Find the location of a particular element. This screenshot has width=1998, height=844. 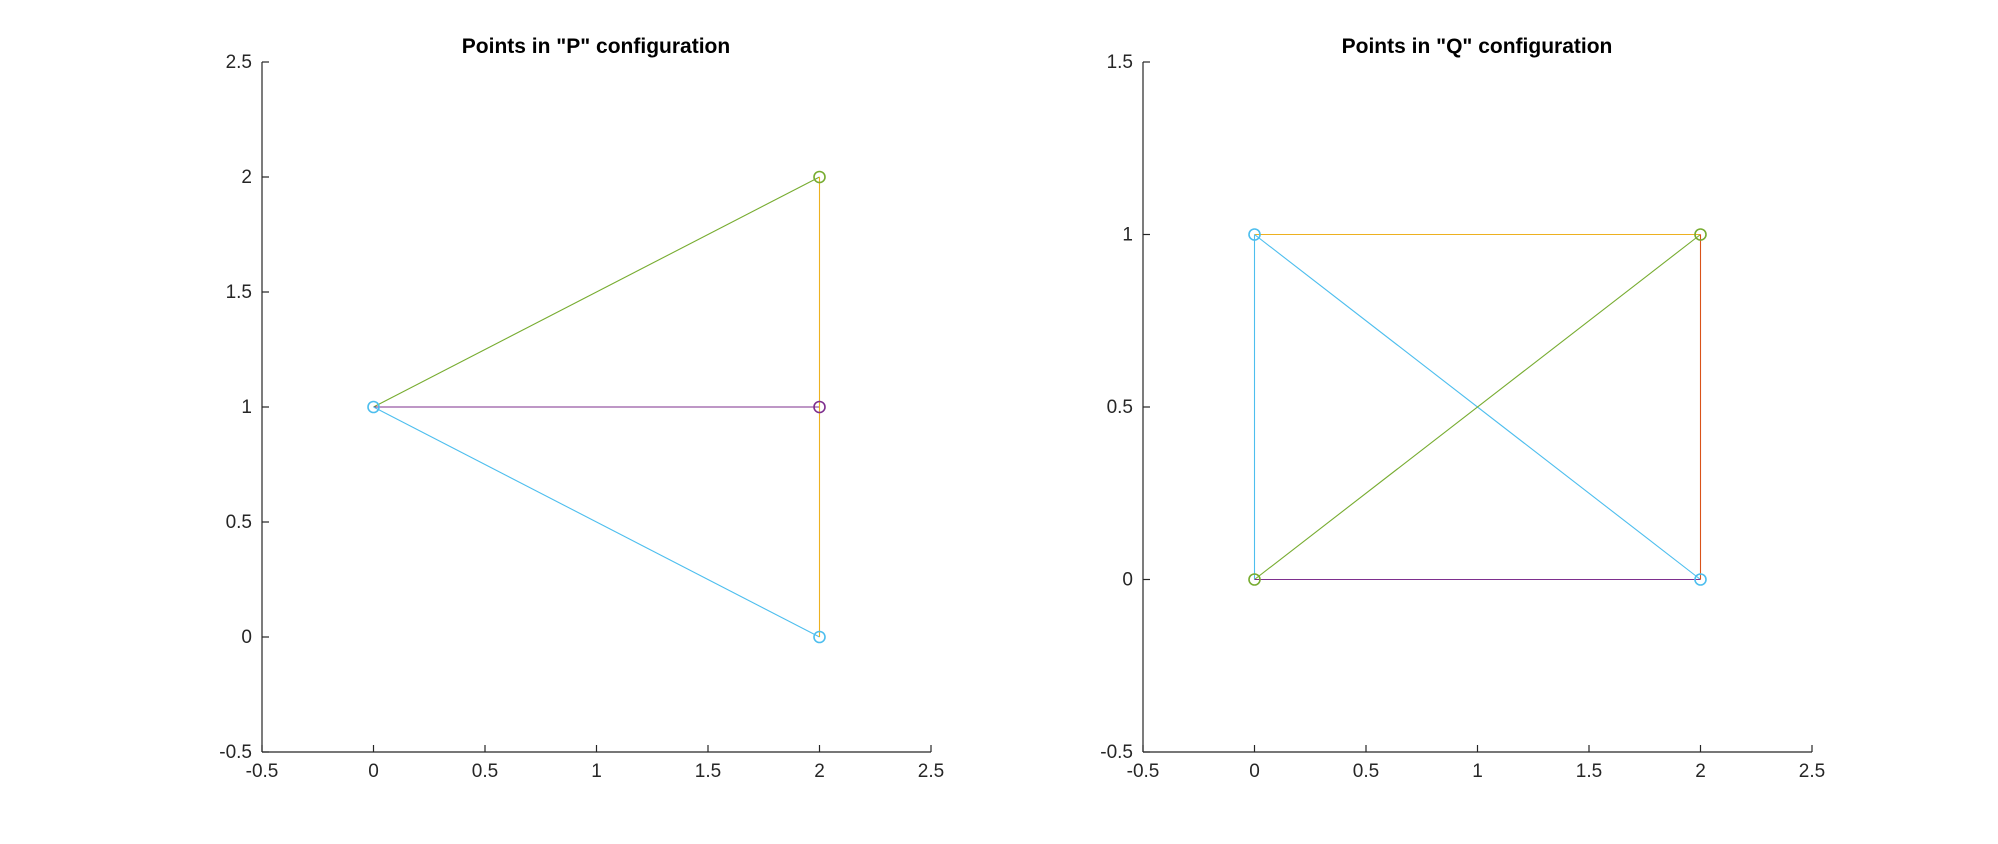

chart-title: Points in "P" configuration is located at coordinates (596, 46).